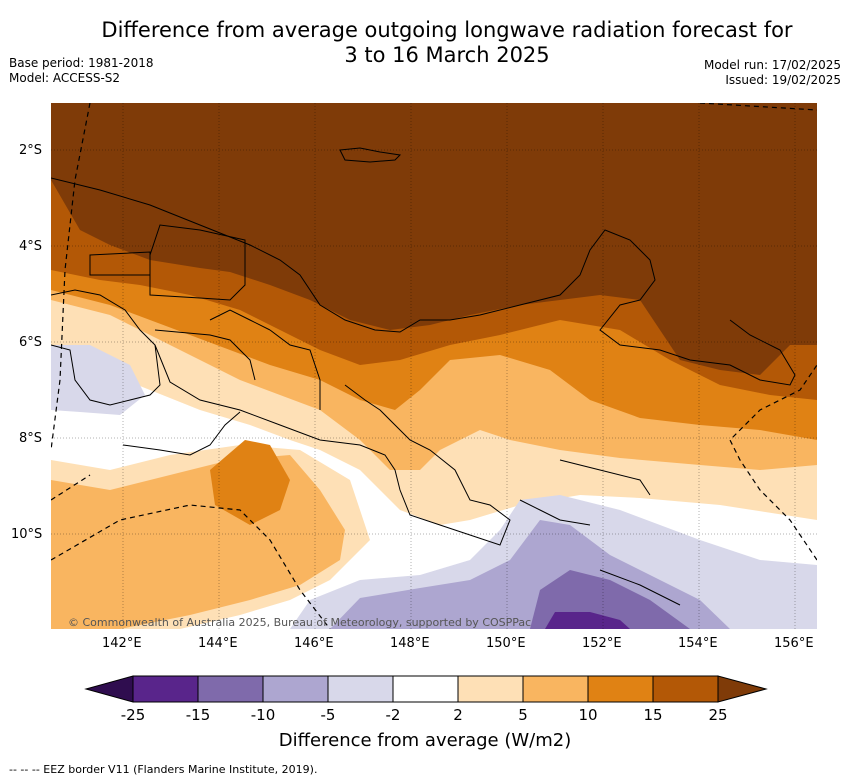  I want to click on colorbar-label: 15, so click(653, 715).